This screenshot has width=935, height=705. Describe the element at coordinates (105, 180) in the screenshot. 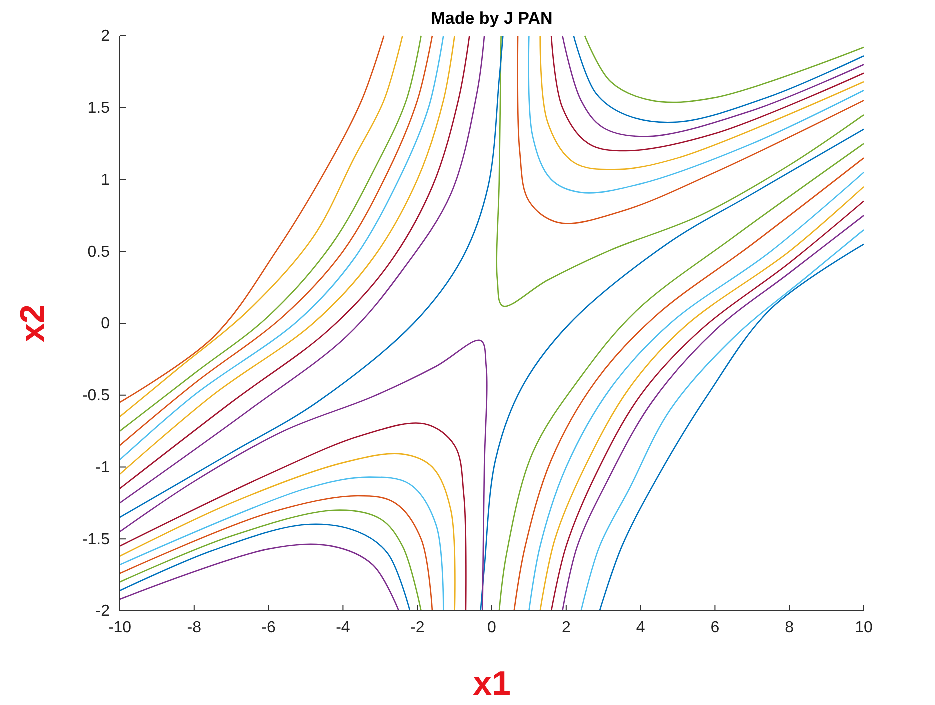

I see `y-tick-label: 1` at that location.